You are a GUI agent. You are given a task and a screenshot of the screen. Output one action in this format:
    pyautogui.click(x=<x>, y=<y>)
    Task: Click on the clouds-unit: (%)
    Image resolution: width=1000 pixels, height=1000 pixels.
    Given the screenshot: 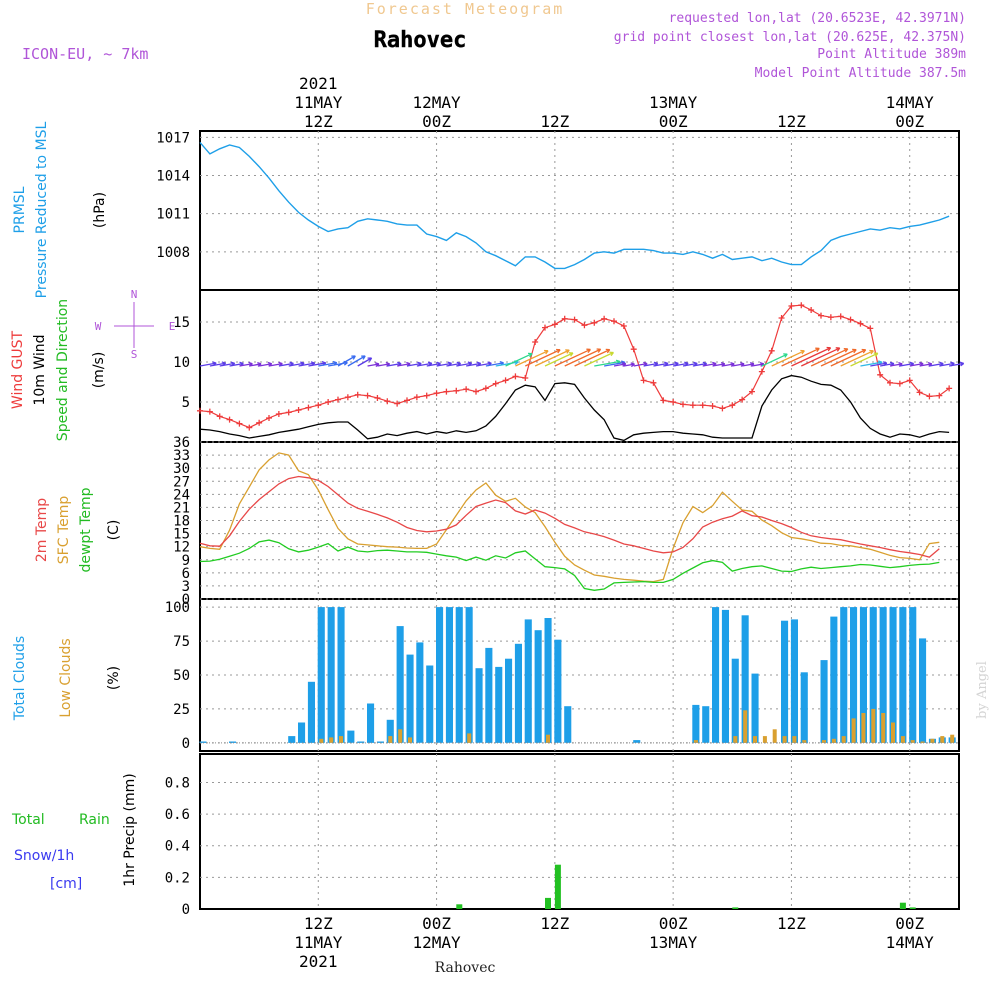 What is the action you would take?
    pyautogui.click(x=114, y=678)
    